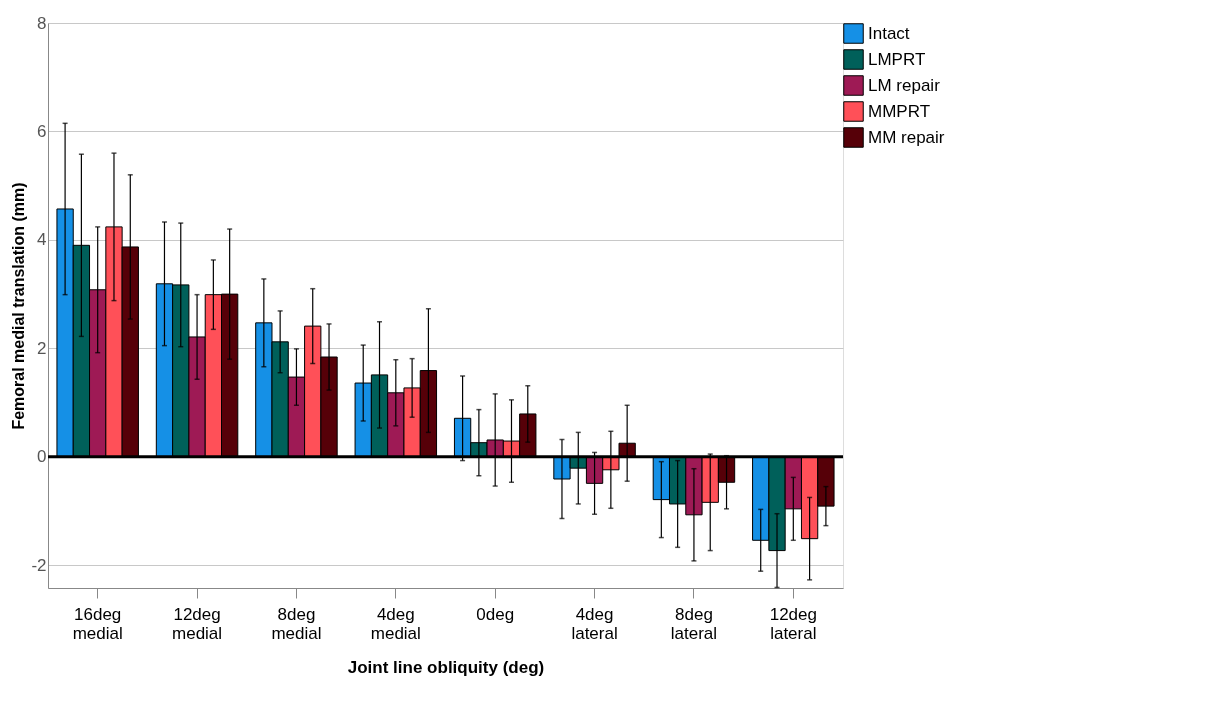  What do you see at coordinates (296, 623) in the screenshot?
I see `x-tick-label: 8deg medial` at bounding box center [296, 623].